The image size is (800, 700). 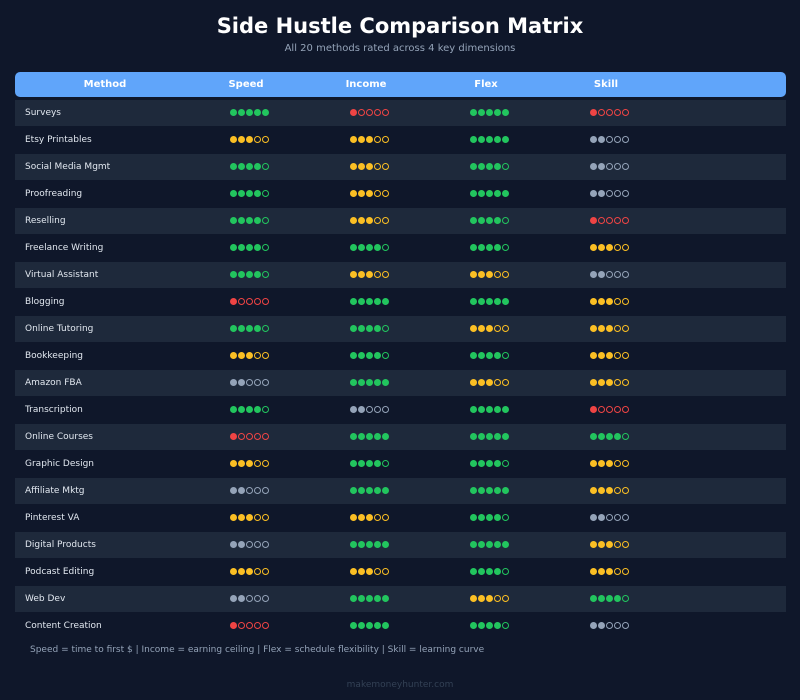 I want to click on column-header-method: Method, so click(x=105, y=84).